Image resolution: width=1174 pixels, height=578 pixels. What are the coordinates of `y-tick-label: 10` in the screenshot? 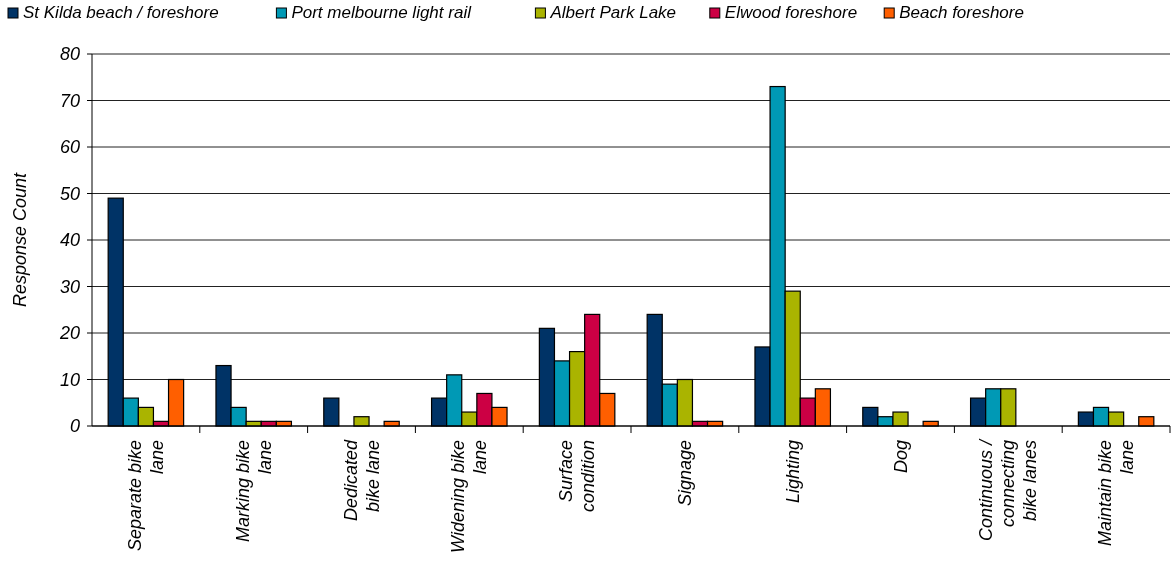 It's located at (69, 379).